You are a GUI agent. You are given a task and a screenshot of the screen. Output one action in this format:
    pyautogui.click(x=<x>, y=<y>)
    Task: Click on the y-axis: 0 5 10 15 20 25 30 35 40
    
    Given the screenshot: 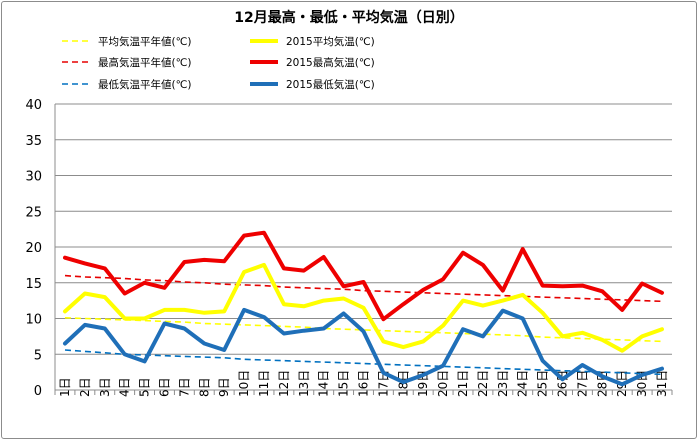 What is the action you would take?
    pyautogui.click(x=40, y=248)
    